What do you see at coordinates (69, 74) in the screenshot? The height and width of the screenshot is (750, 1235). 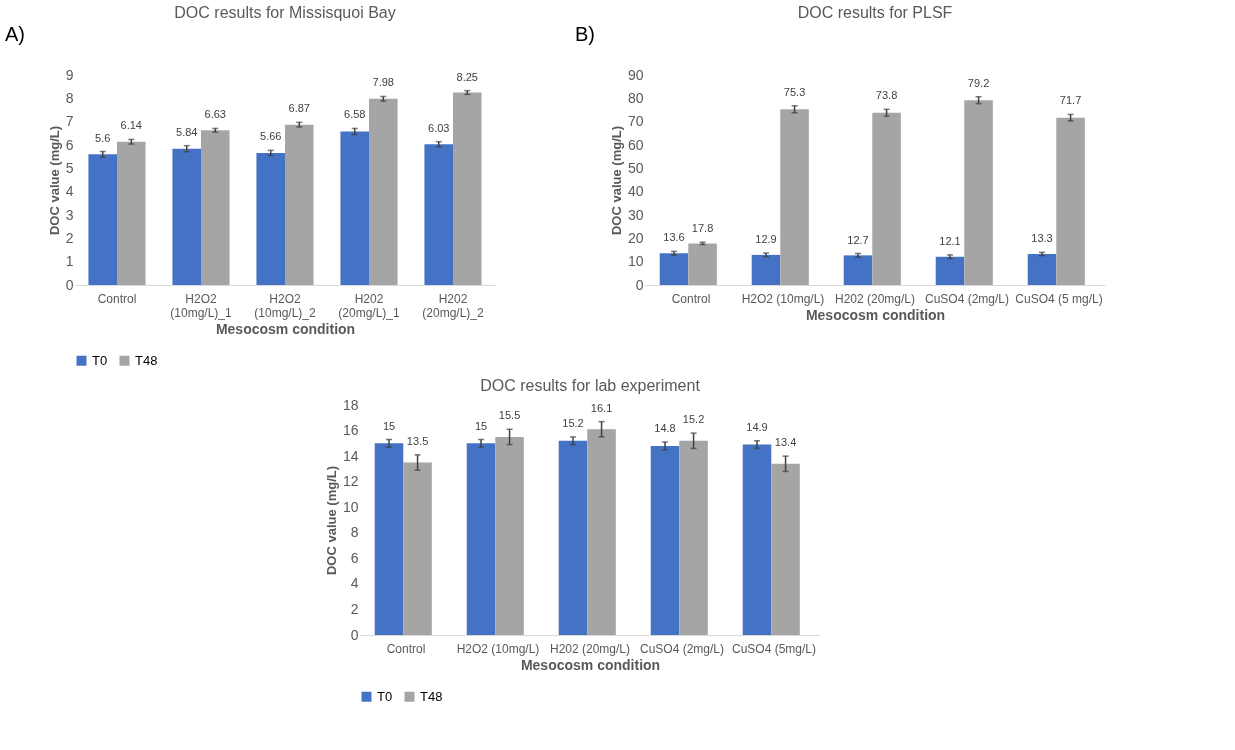 I see `y-tick-label: 9` at bounding box center [69, 74].